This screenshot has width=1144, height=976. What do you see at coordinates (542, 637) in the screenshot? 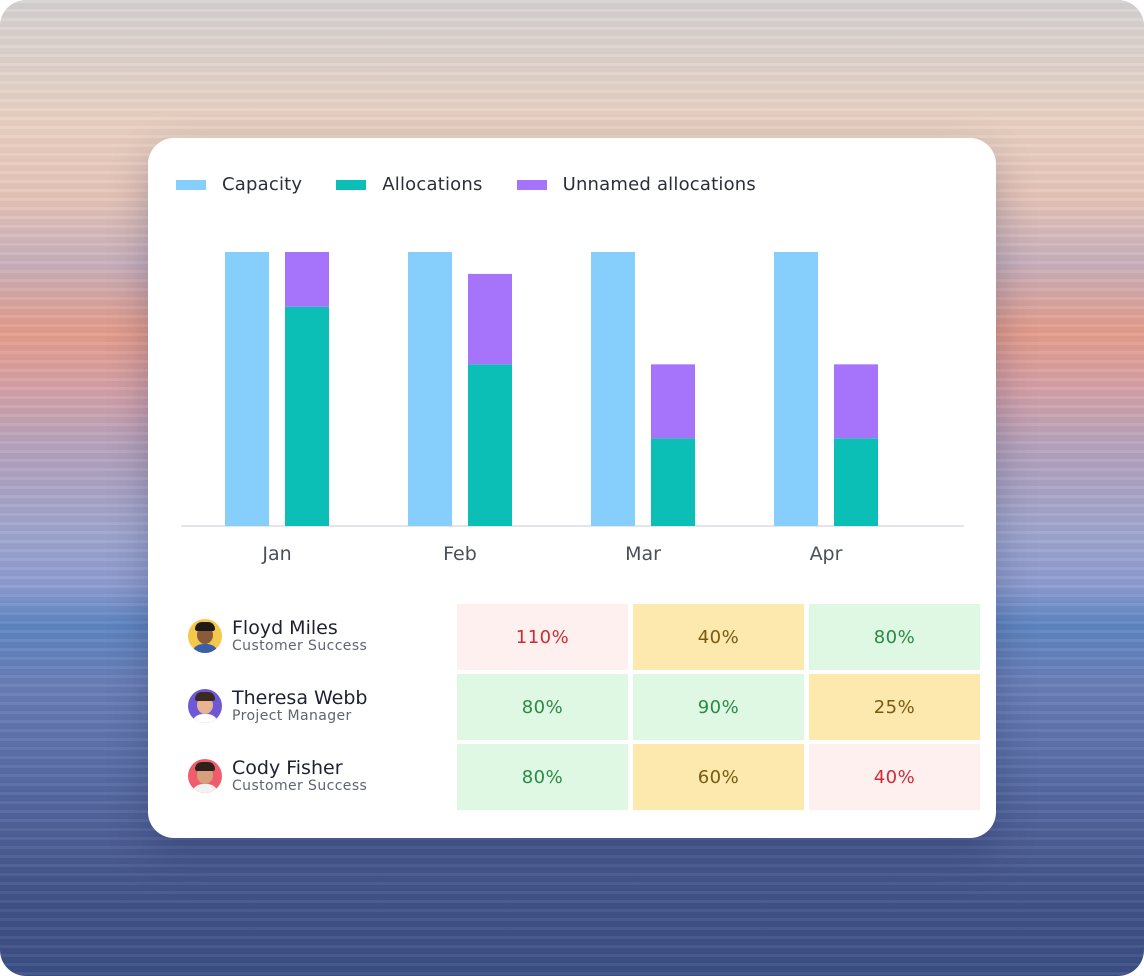
I see `allocation-cell: 110%` at bounding box center [542, 637].